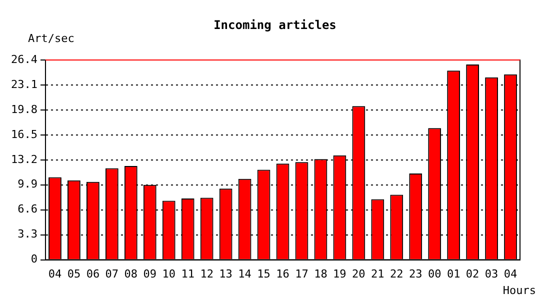  I want to click on x-tick-label: 23, so click(415, 273).